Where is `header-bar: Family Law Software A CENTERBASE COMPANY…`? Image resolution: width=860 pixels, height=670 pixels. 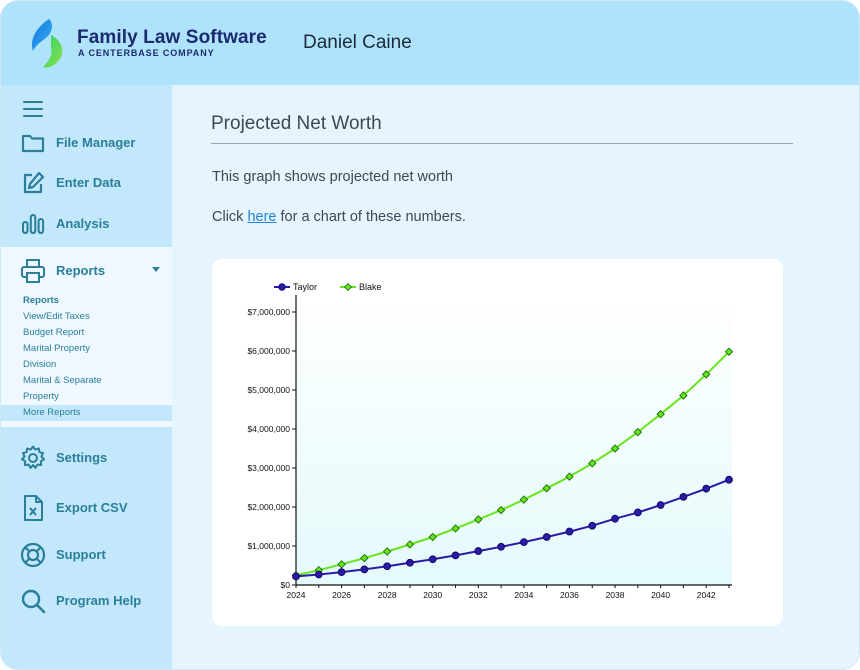 header-bar: Family Law Software A CENTERBASE COMPANY… is located at coordinates (430, 43).